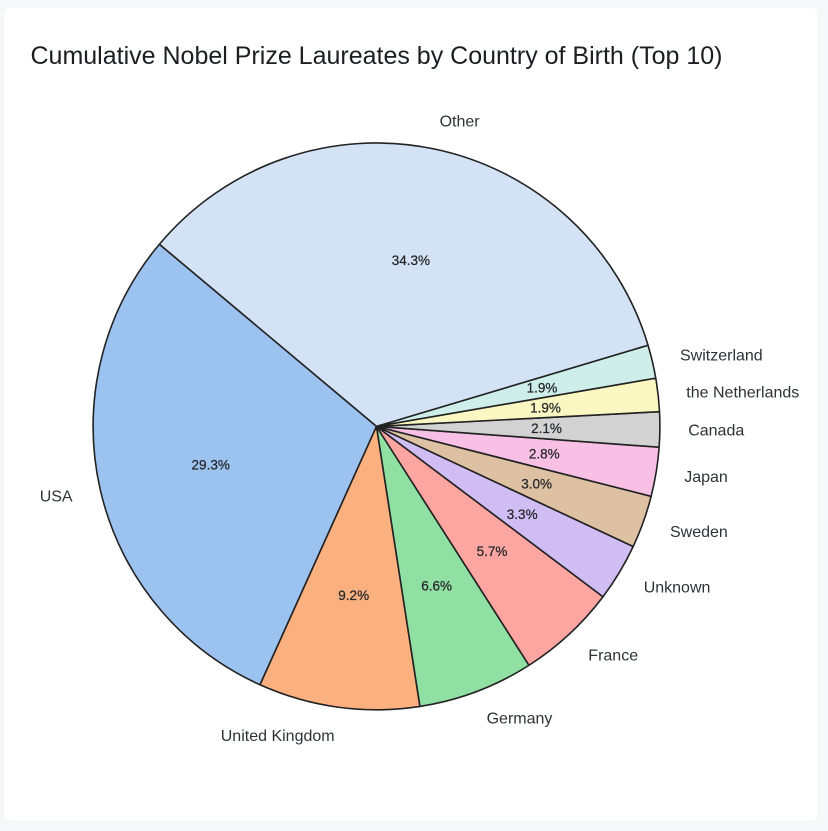 Image resolution: width=828 pixels, height=831 pixels. What do you see at coordinates (699, 532) in the screenshot?
I see `svg-text: Sweden` at bounding box center [699, 532].